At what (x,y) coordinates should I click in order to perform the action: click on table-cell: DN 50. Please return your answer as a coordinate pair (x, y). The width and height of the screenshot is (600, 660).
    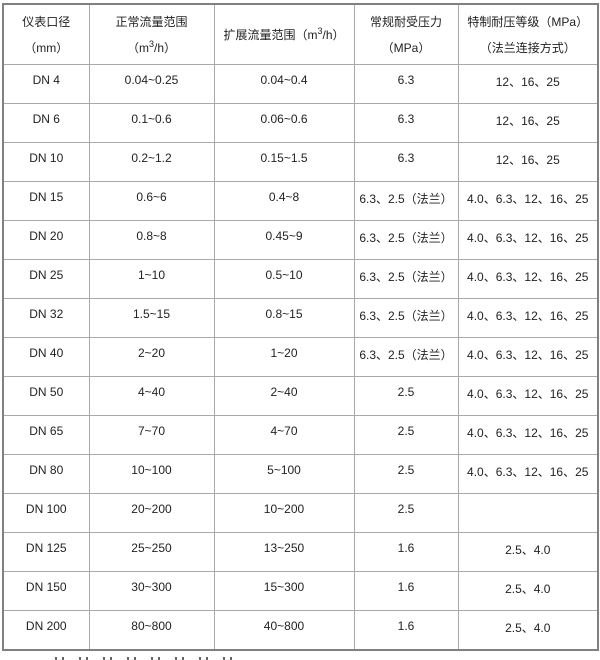
    Looking at the image, I should click on (46, 396).